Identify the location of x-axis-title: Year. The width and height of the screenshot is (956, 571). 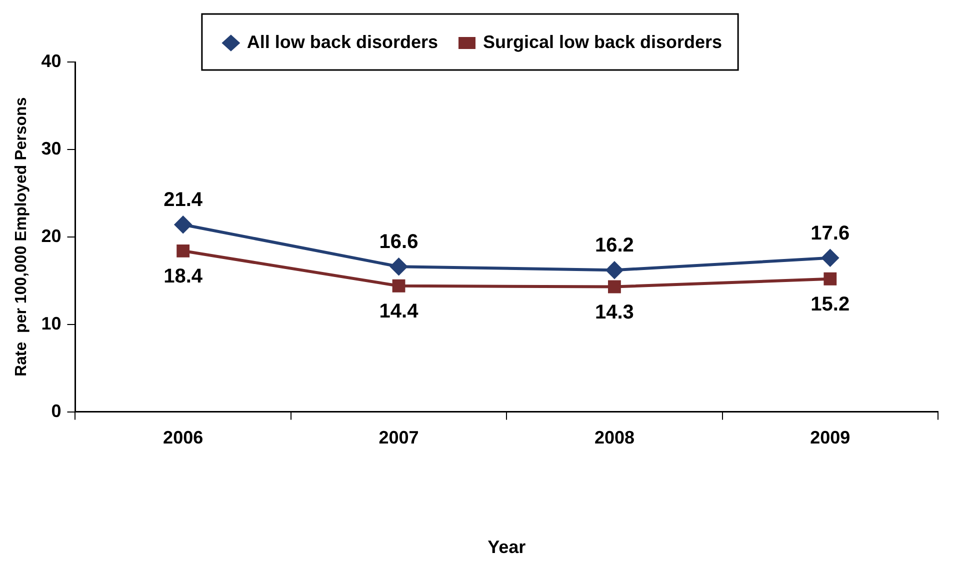
(507, 547).